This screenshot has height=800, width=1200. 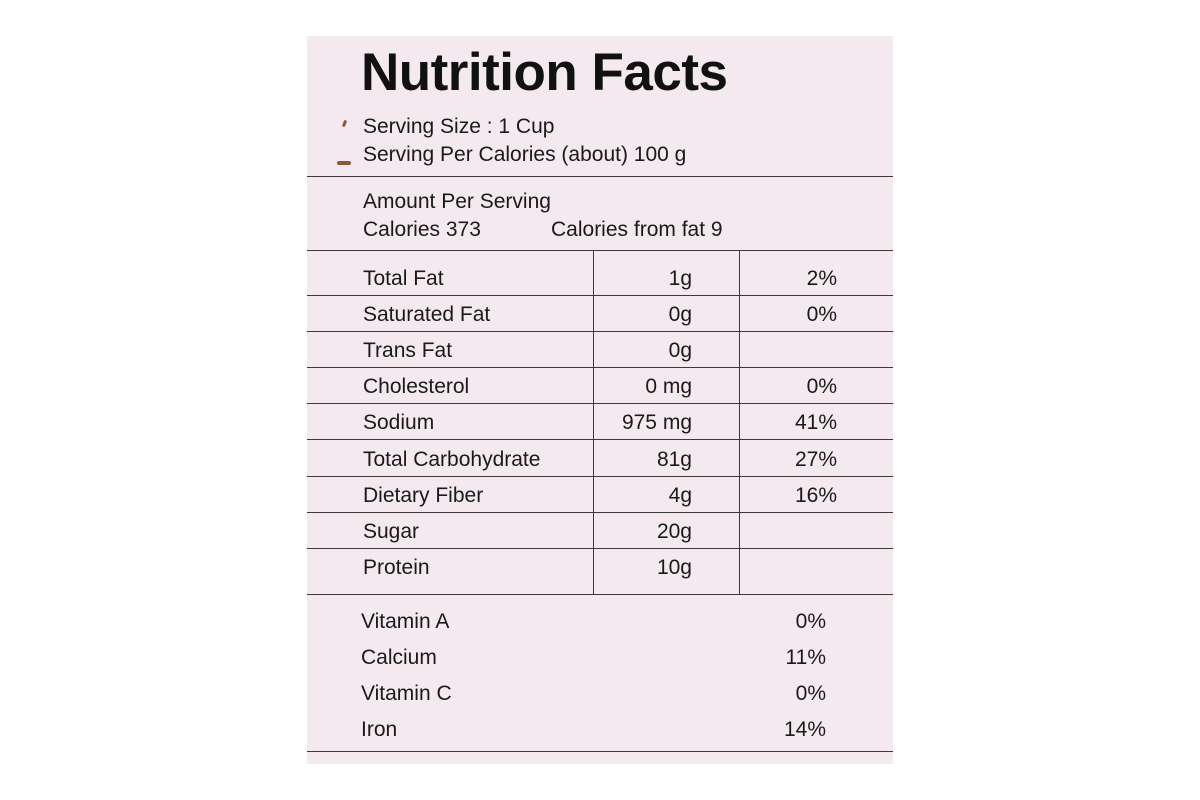 I want to click on table-row: Trans Fat 0g, so click(x=600, y=350).